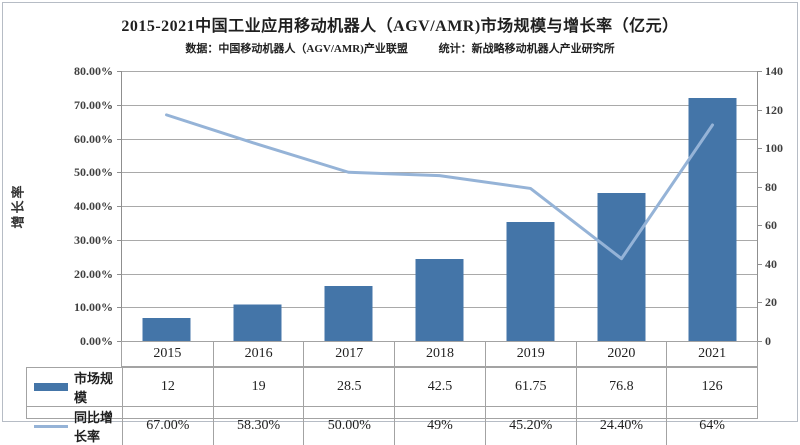 The height and width of the screenshot is (445, 800). What do you see at coordinates (94, 388) in the screenshot?
I see `legend-label: 市场规模` at bounding box center [94, 388].